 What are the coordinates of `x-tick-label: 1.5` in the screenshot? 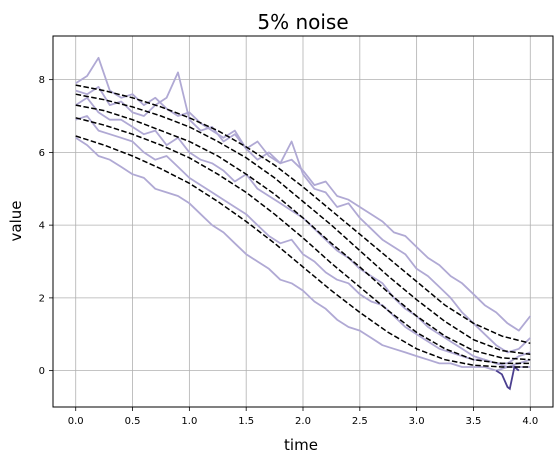 It's located at (246, 421).